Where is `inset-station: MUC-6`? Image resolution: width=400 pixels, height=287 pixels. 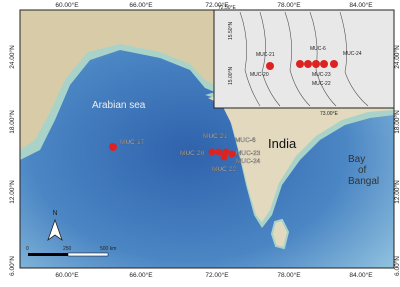
inset-station: MUC-6 is located at coordinates (318, 49).